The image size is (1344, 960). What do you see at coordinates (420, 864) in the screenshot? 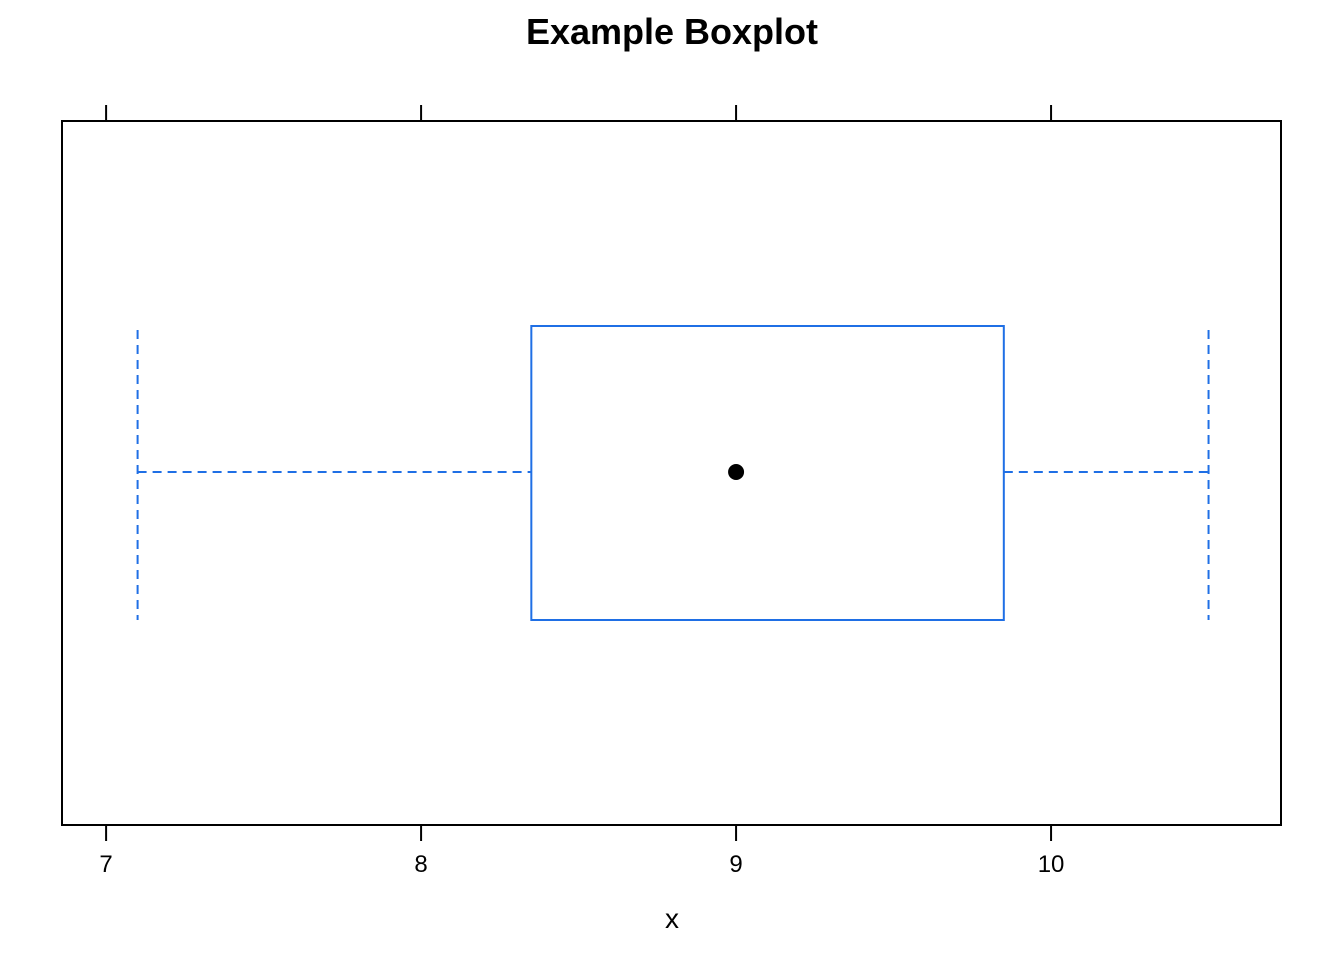
I see `x-tick-label-1: 8` at bounding box center [420, 864].